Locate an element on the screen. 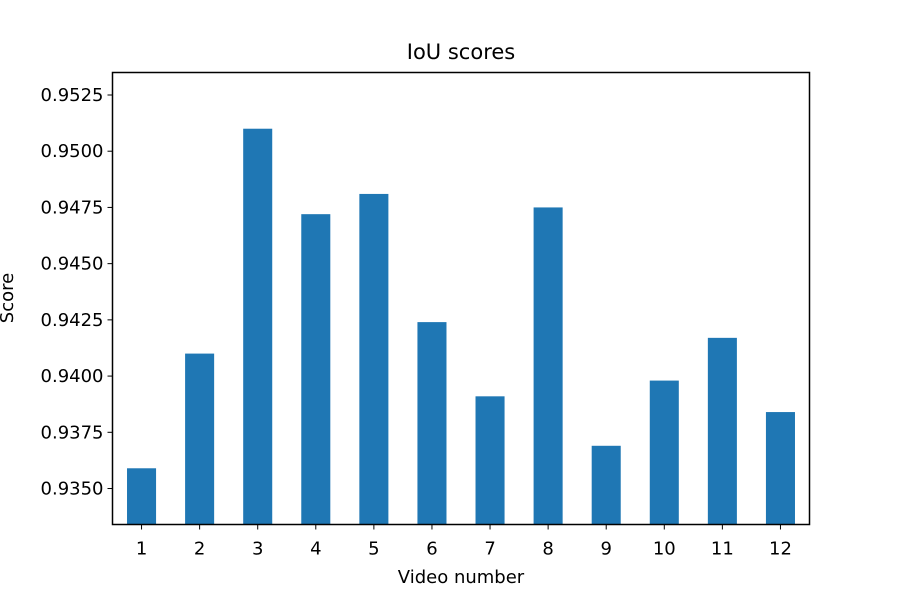 The width and height of the screenshot is (900, 600). x-tick-label: 2 is located at coordinates (199, 549).